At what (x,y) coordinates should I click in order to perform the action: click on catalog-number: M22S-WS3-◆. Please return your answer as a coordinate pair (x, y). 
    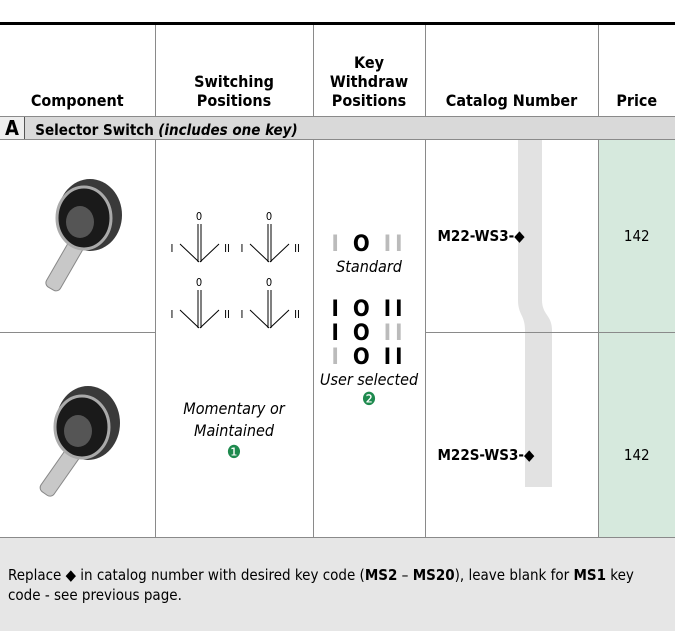
    Looking at the image, I should click on (511, 435).